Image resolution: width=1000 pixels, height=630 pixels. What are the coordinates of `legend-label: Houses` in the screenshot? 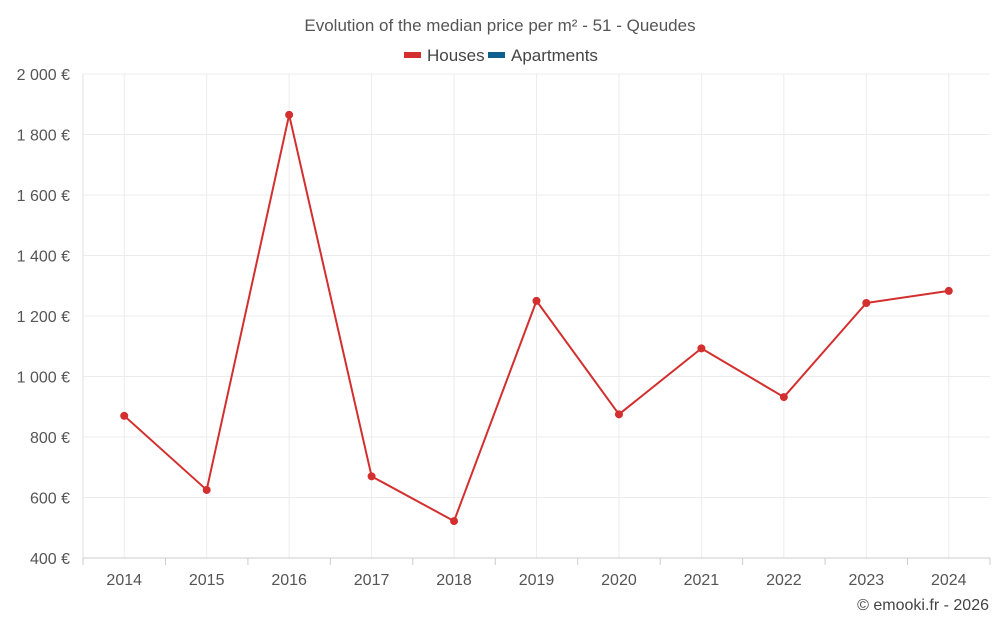 It's located at (456, 55).